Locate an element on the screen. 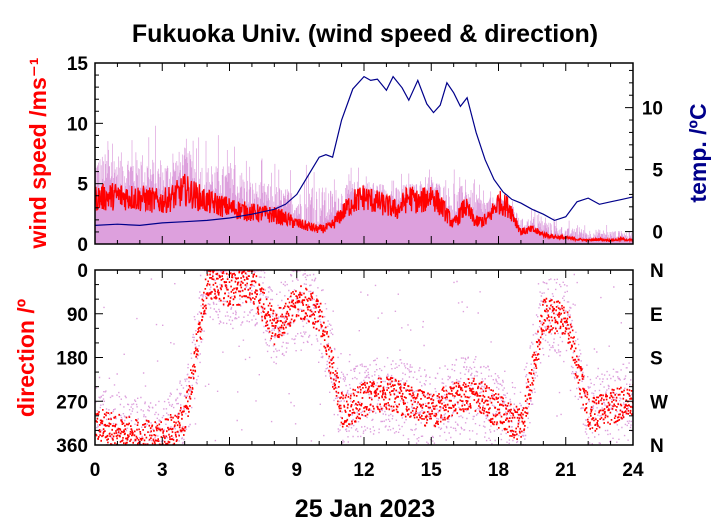 The image size is (720, 530). x-tick-label: 3 is located at coordinates (162, 470).